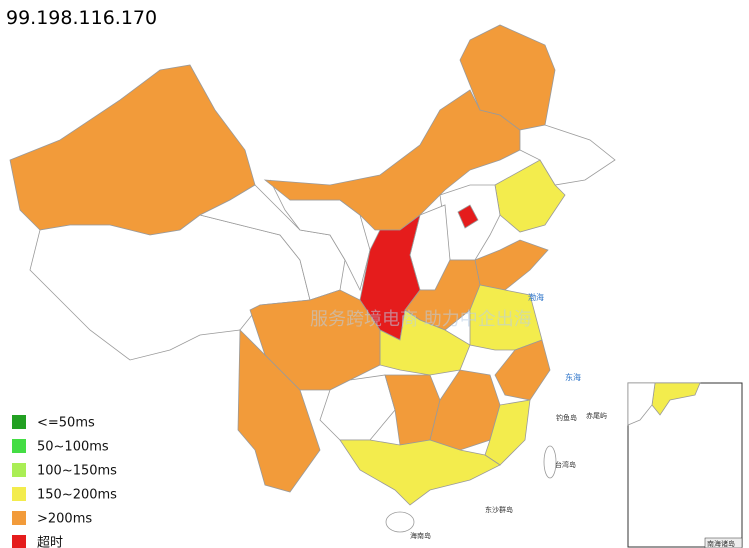 This screenshot has width=749, height=548. I want to click on legend-label: 超时, so click(50, 542).